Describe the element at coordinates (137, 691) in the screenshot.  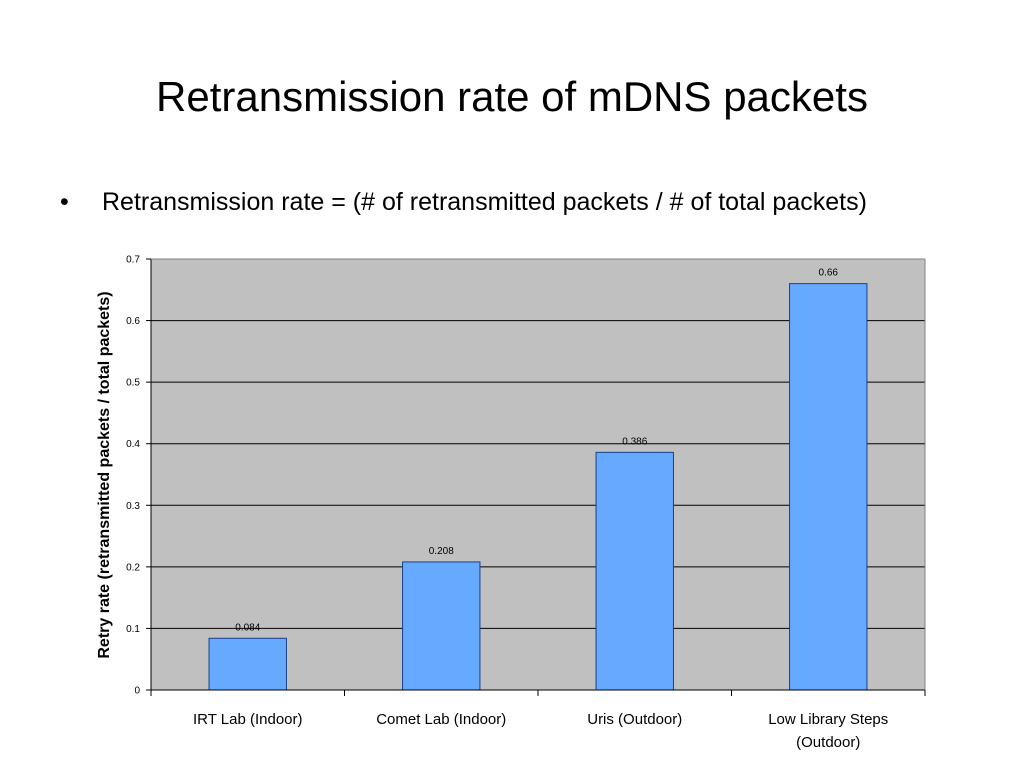
I see `y-tick-label: 0` at that location.